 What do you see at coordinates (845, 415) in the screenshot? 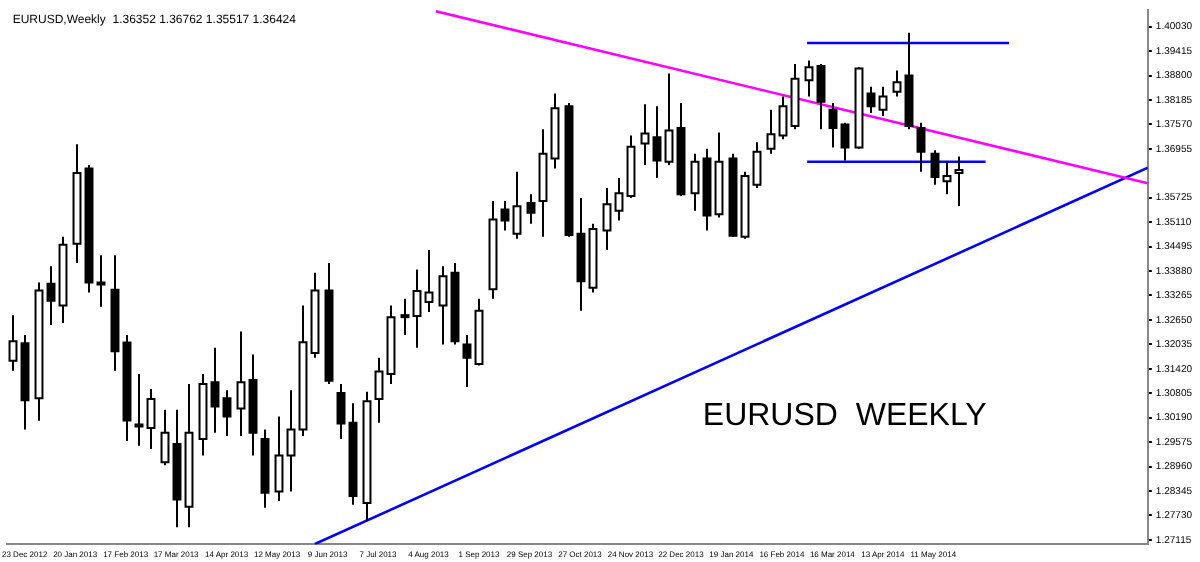
I see `annotation: EURUSD WEEKLY` at bounding box center [845, 415].